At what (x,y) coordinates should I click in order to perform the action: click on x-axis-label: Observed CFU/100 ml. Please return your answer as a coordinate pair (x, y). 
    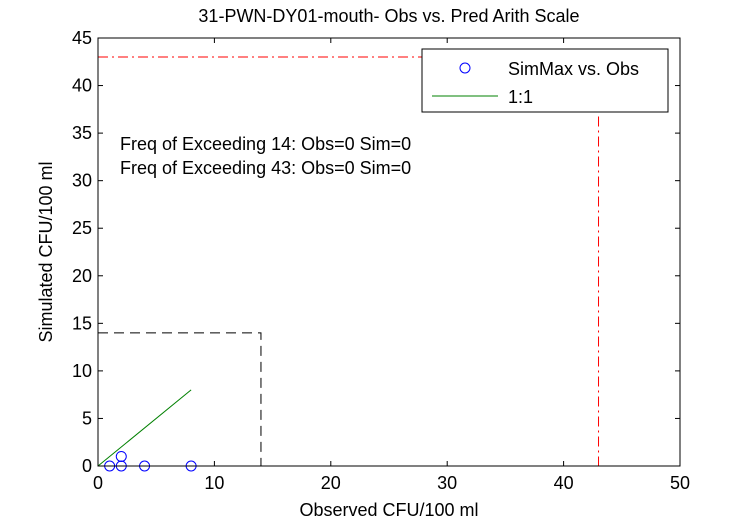
    Looking at the image, I should click on (388, 510).